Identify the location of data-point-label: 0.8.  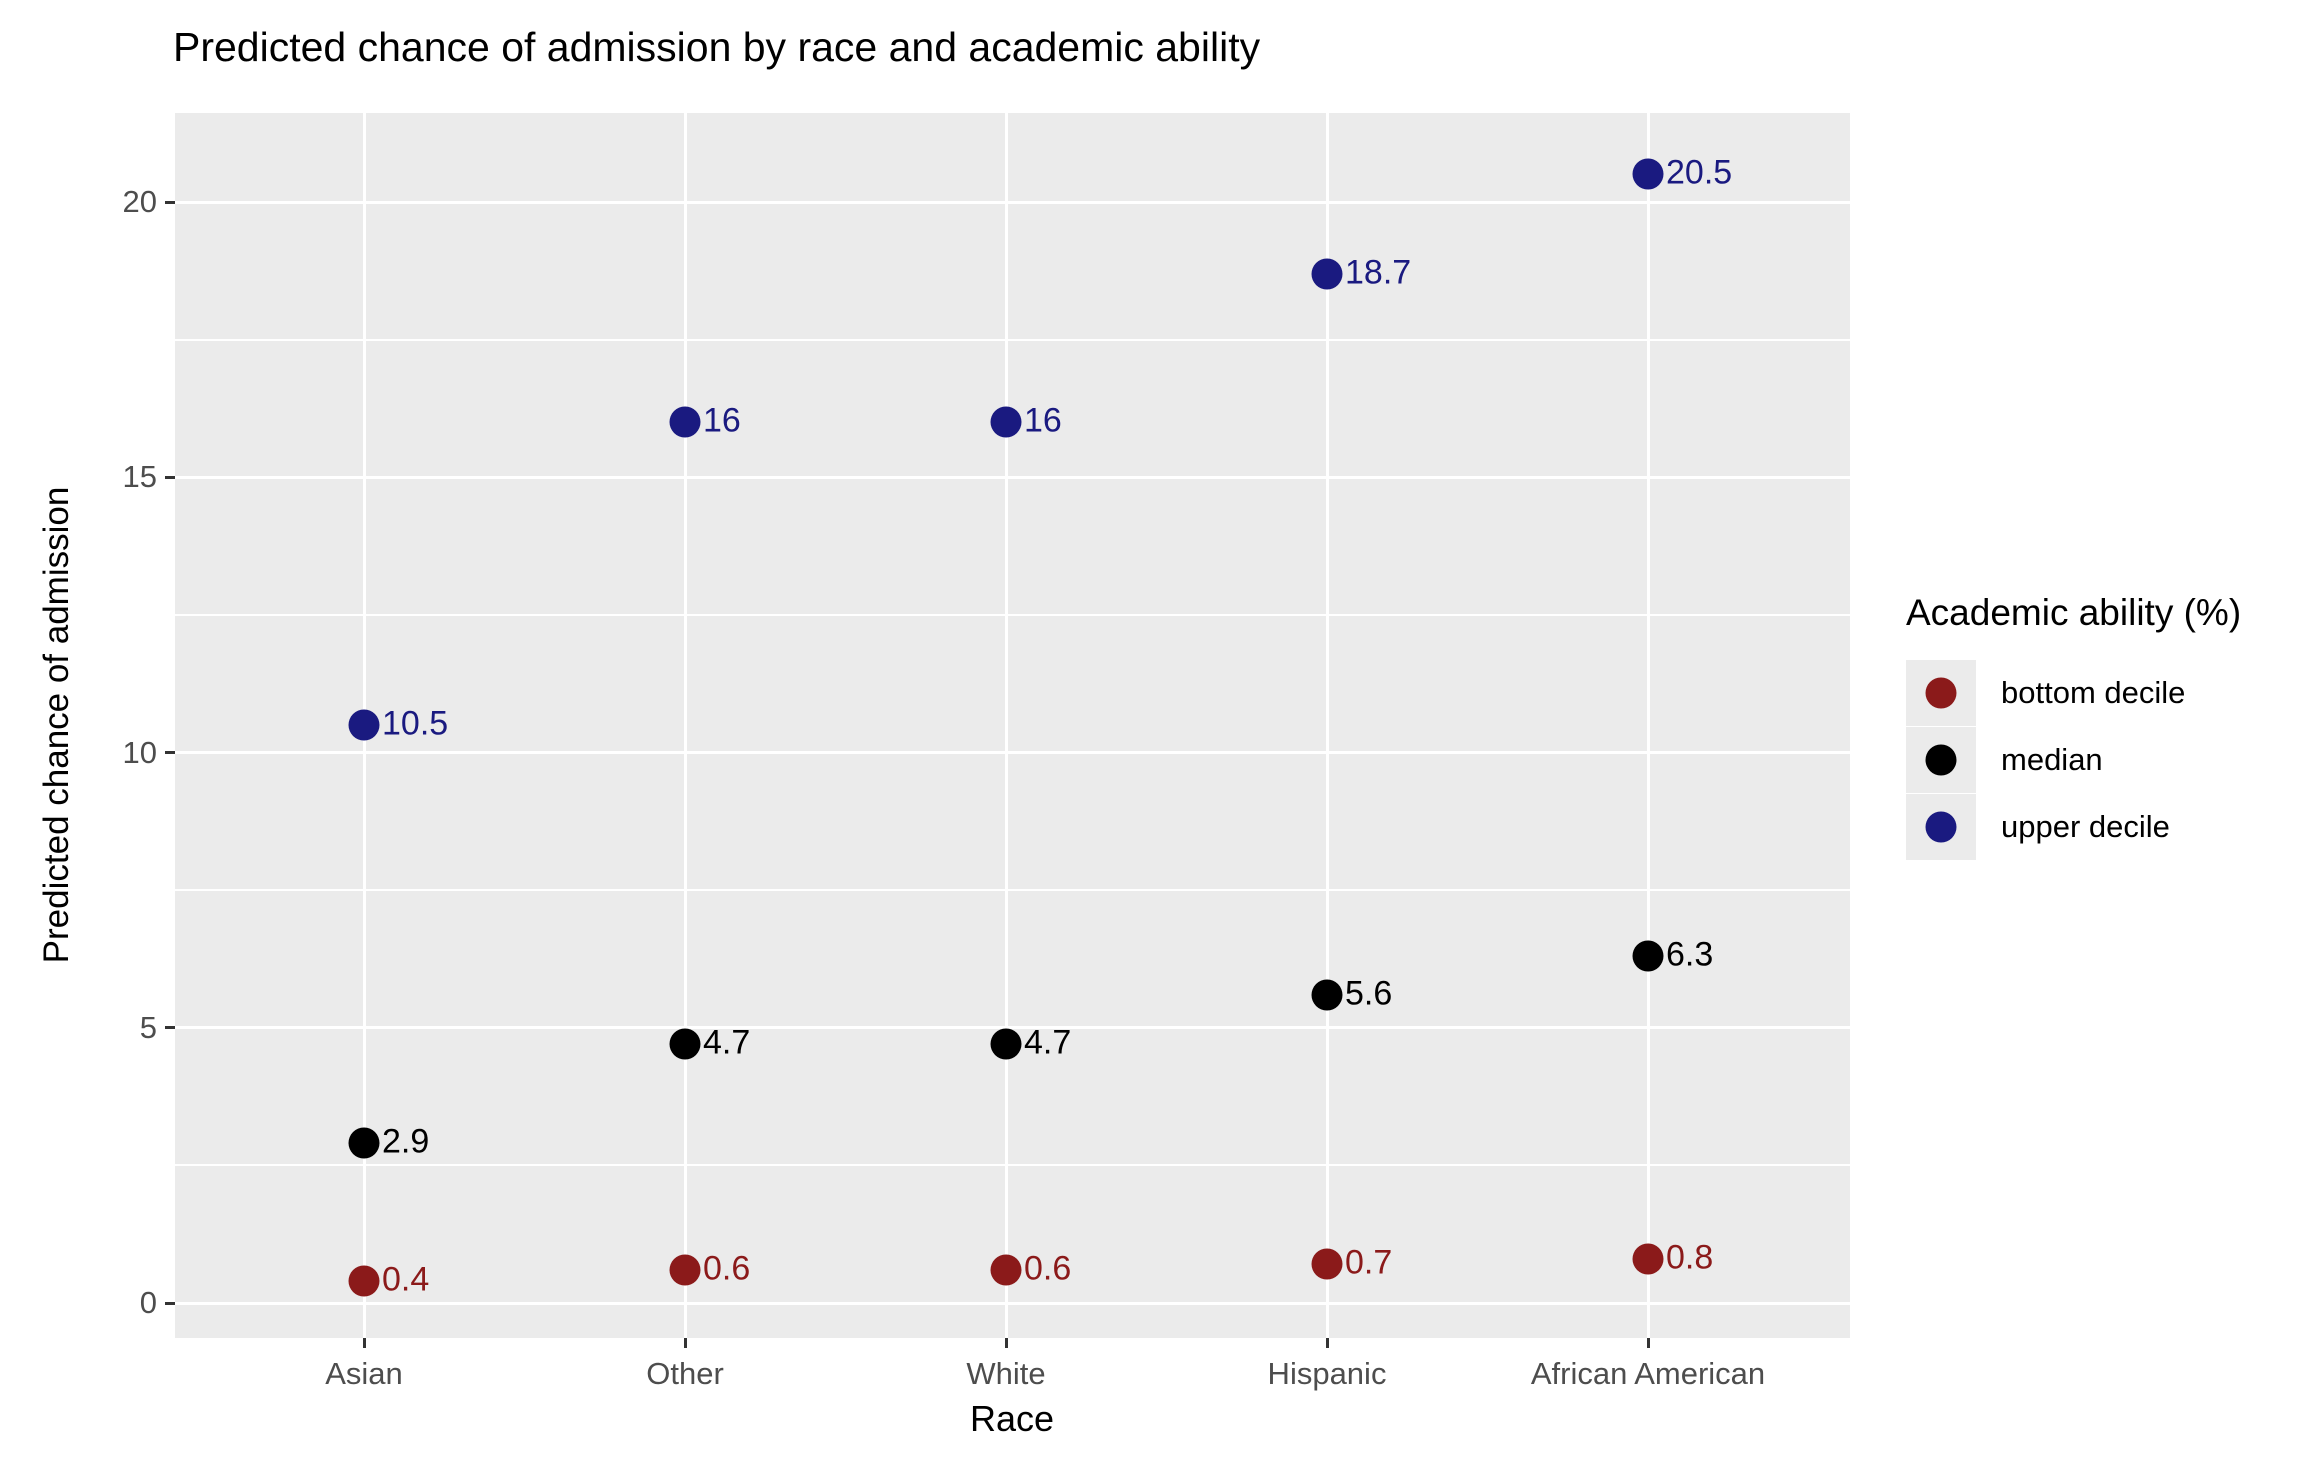
(1690, 1257).